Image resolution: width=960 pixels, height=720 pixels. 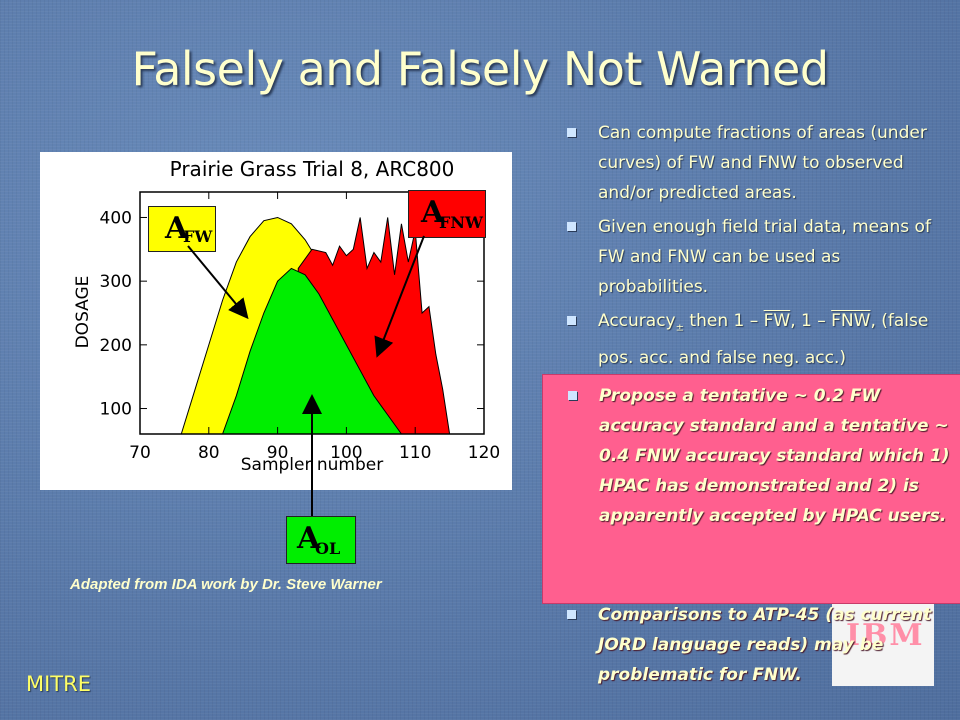 I want to click on y-axis-label: DOSAGE, so click(x=83, y=312).